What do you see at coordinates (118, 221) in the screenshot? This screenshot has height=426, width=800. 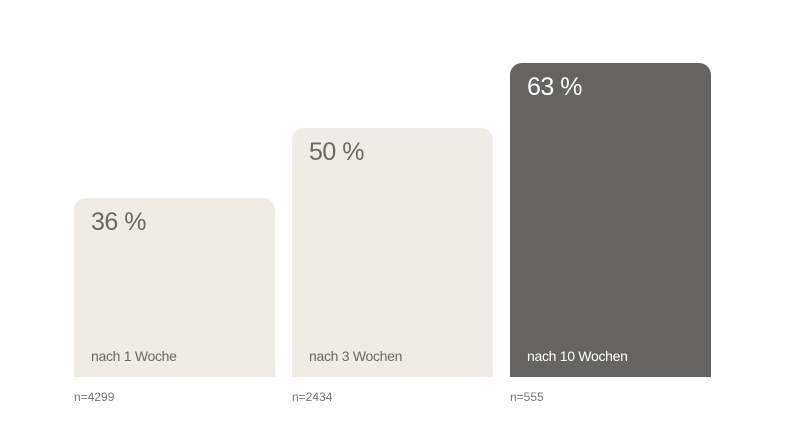 I see `data-label: 36 %` at bounding box center [118, 221].